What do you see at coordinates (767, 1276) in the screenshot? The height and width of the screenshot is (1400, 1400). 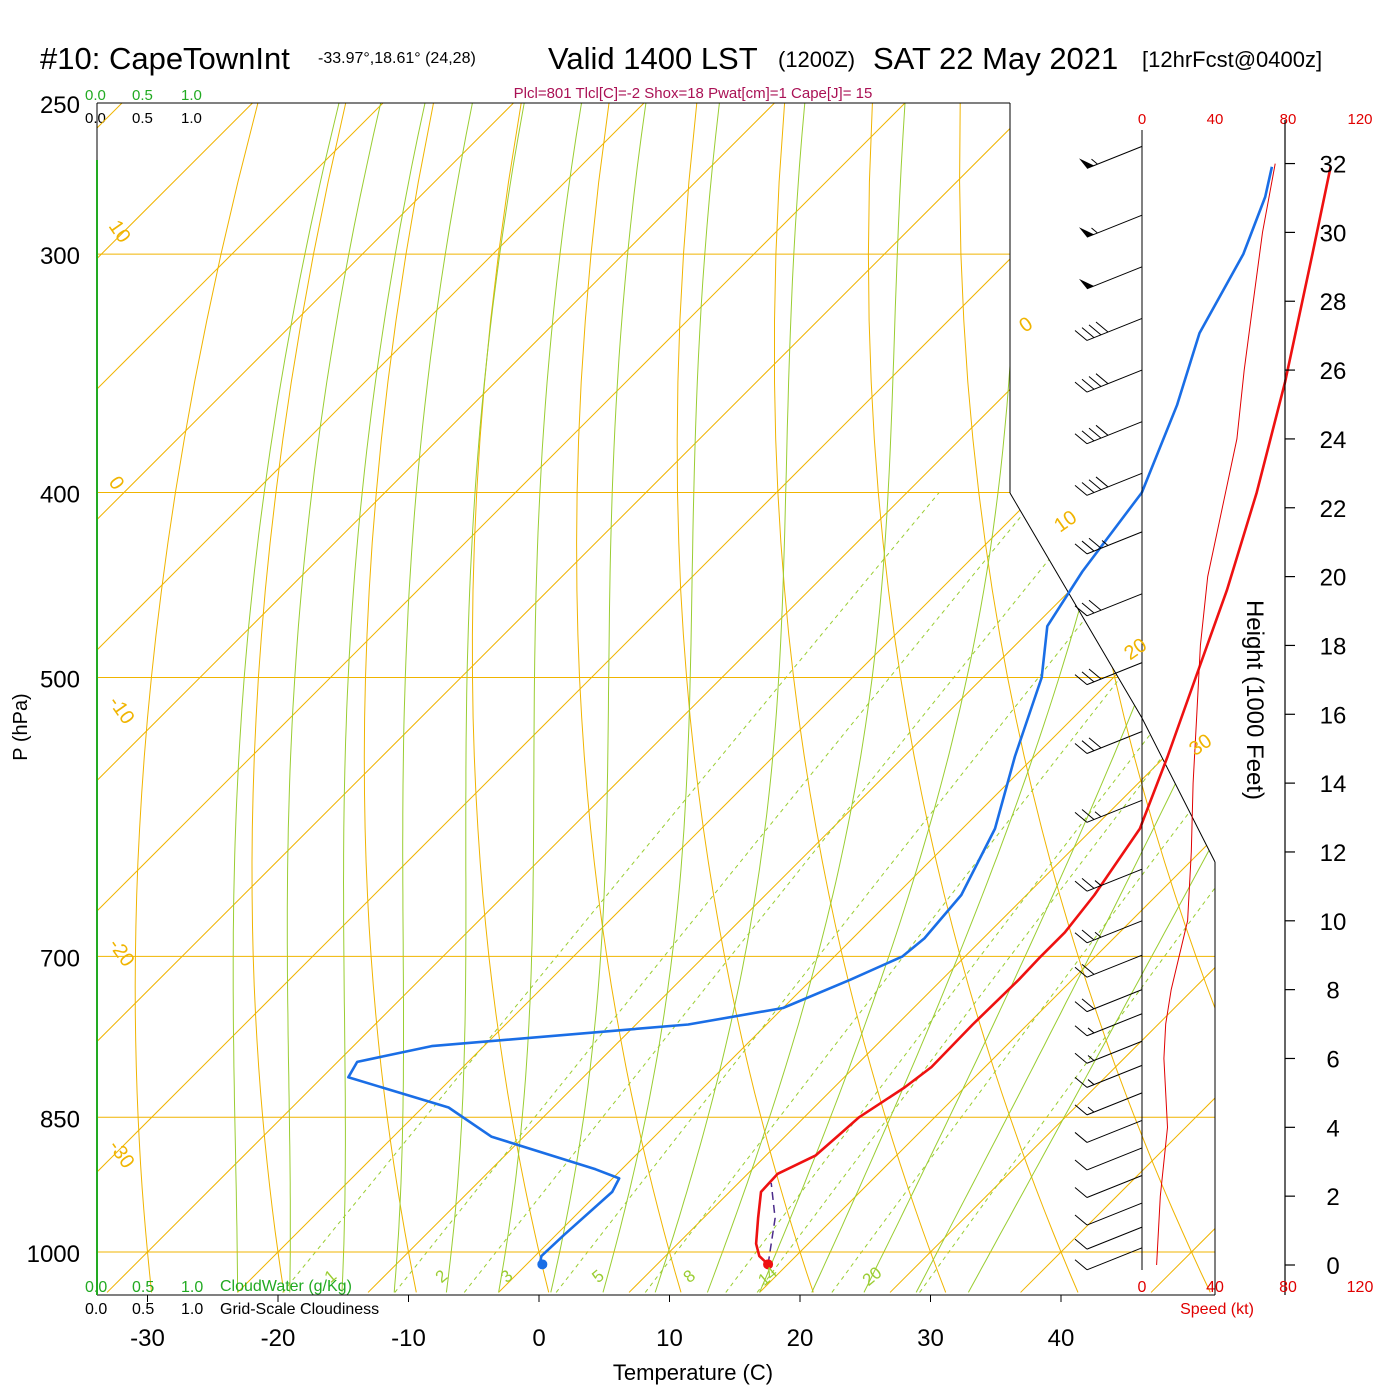 I see `mixing-ratio-label: 14` at bounding box center [767, 1276].